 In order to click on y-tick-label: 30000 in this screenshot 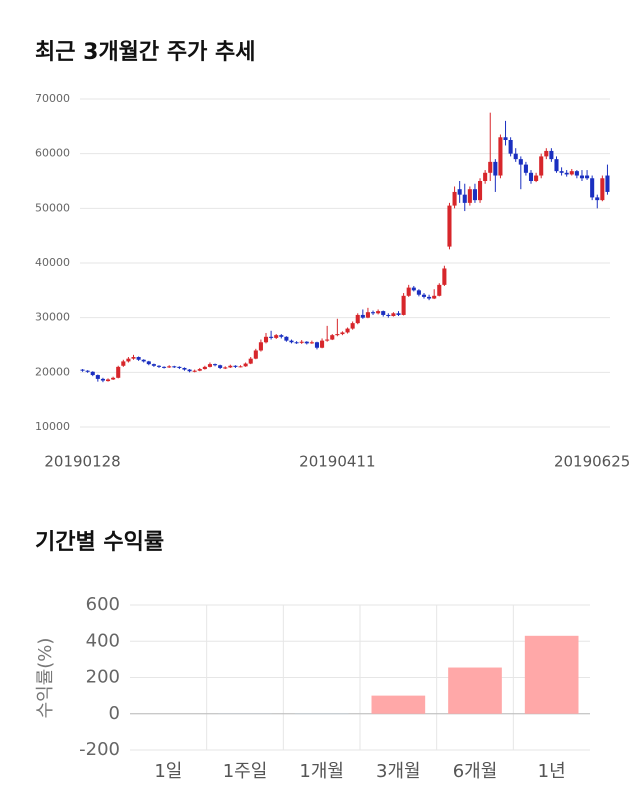, I will do `click(52, 317)`.